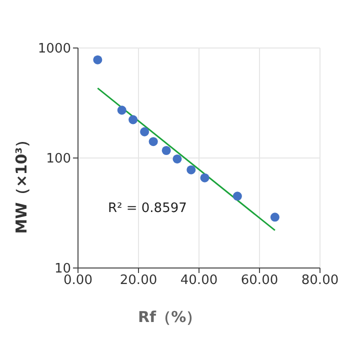 The height and width of the screenshot is (360, 360). What do you see at coordinates (78, 280) in the screenshot?
I see `x-tick-label: 0.00` at bounding box center [78, 280].